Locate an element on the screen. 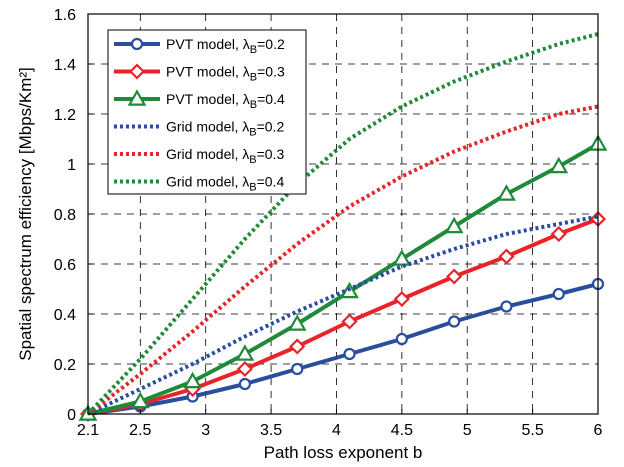 Image resolution: width=624 pixels, height=467 pixels. y-tick-label: 0.2 is located at coordinates (65, 365).